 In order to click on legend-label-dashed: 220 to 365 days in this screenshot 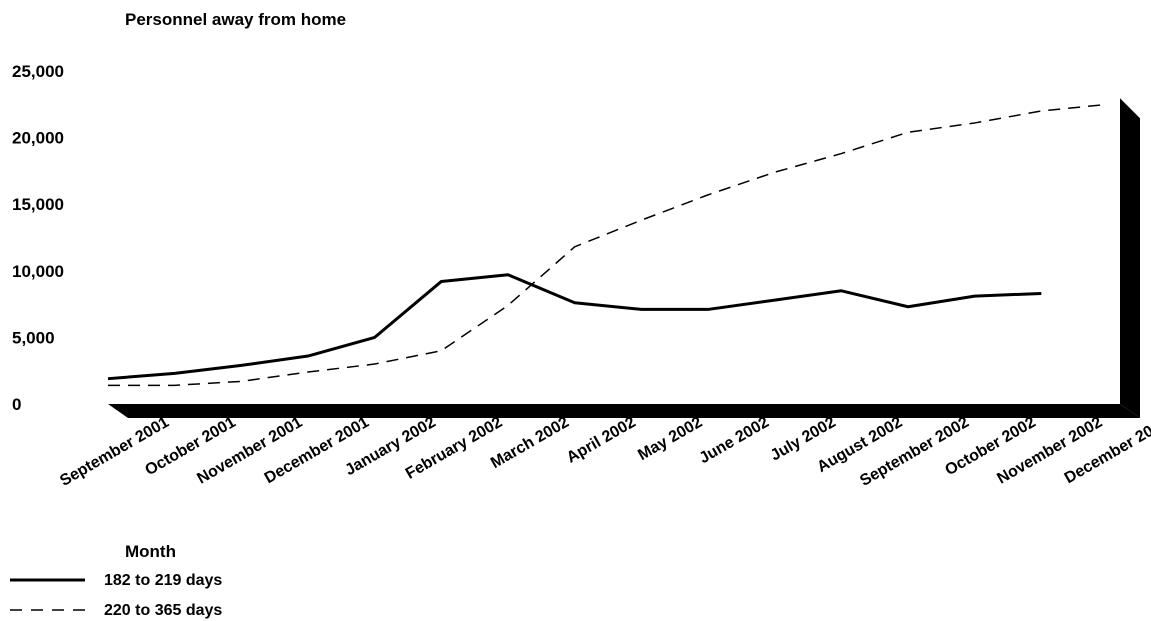, I will do `click(163, 610)`.